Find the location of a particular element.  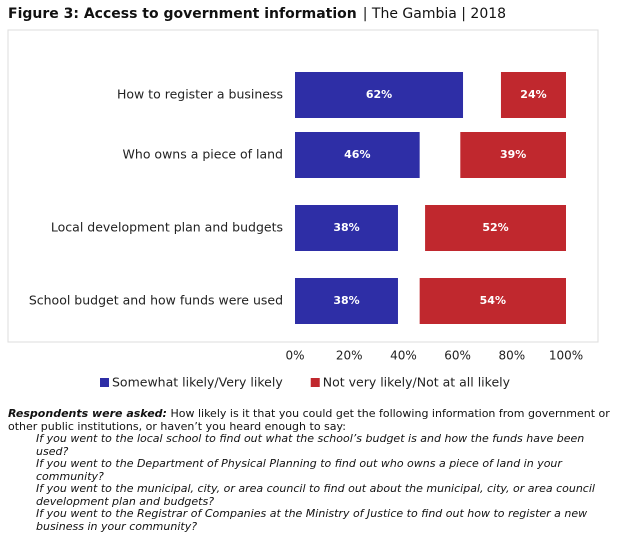

value-label: 52% is located at coordinates (495, 227).